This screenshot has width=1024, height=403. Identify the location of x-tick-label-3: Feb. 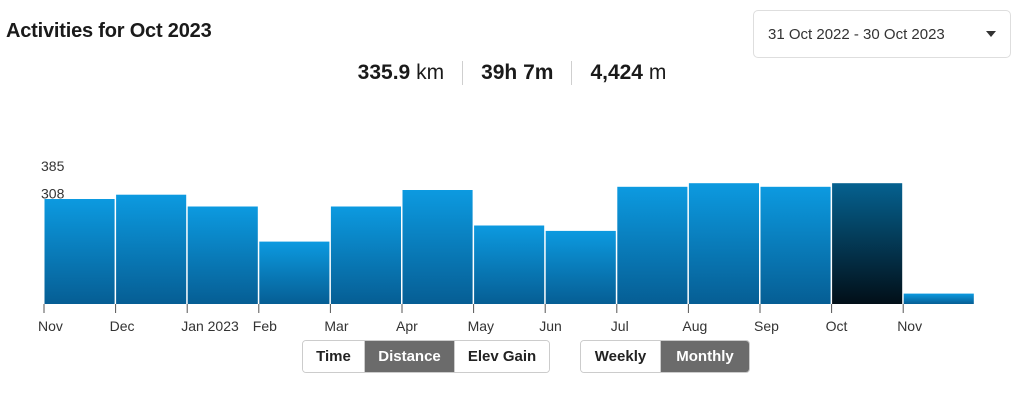
(265, 326).